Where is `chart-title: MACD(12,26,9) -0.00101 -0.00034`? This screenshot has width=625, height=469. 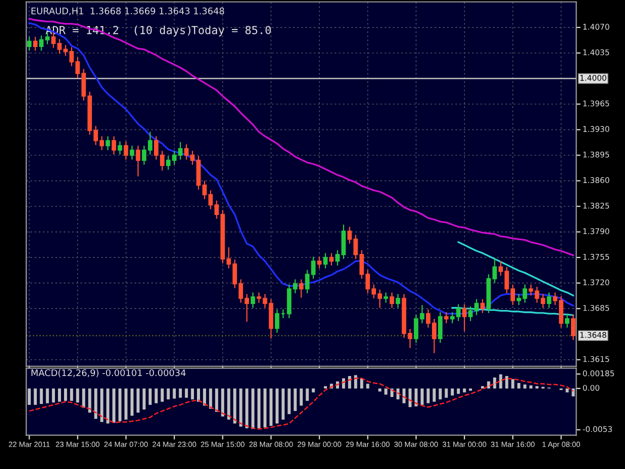
chart-title: MACD(12,26,9) -0.00101 -0.00034 is located at coordinates (109, 373).